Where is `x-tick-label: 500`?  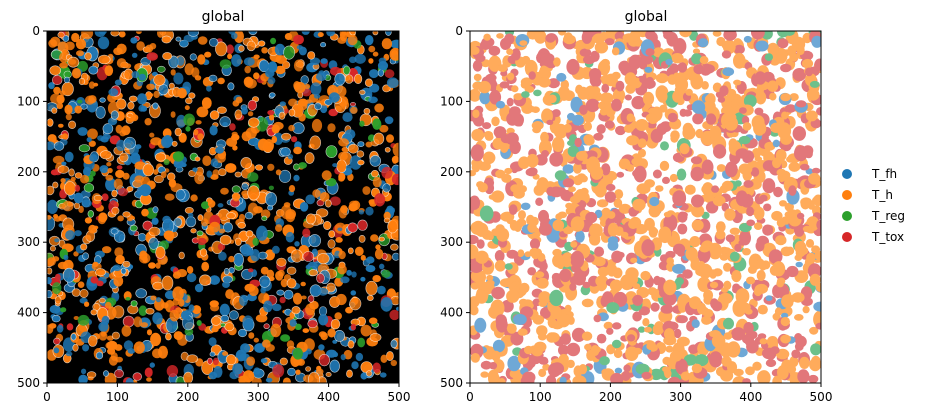
x-tick-label: 500 is located at coordinates (821, 397).